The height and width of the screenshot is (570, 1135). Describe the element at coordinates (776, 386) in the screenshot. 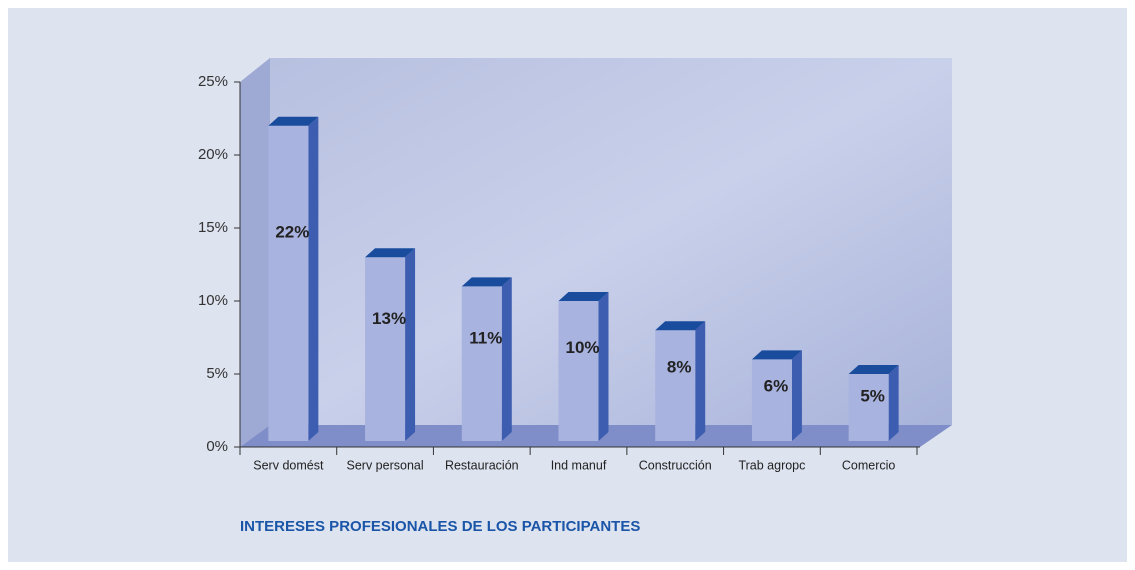

I see `value-label: 6%` at that location.